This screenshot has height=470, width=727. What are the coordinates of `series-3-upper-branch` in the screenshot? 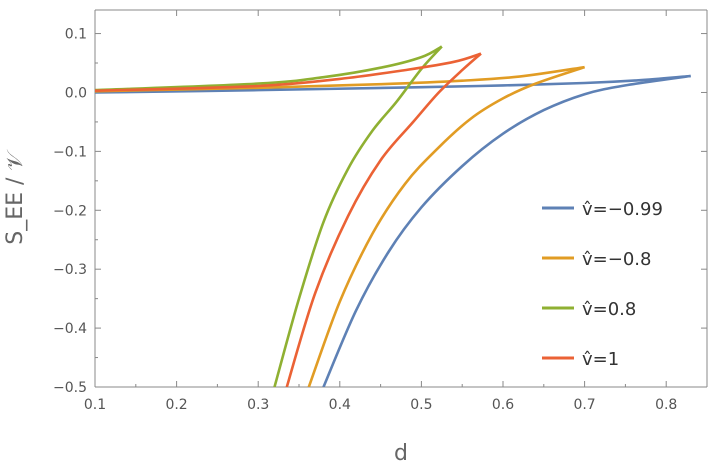 It's located at (288, 72).